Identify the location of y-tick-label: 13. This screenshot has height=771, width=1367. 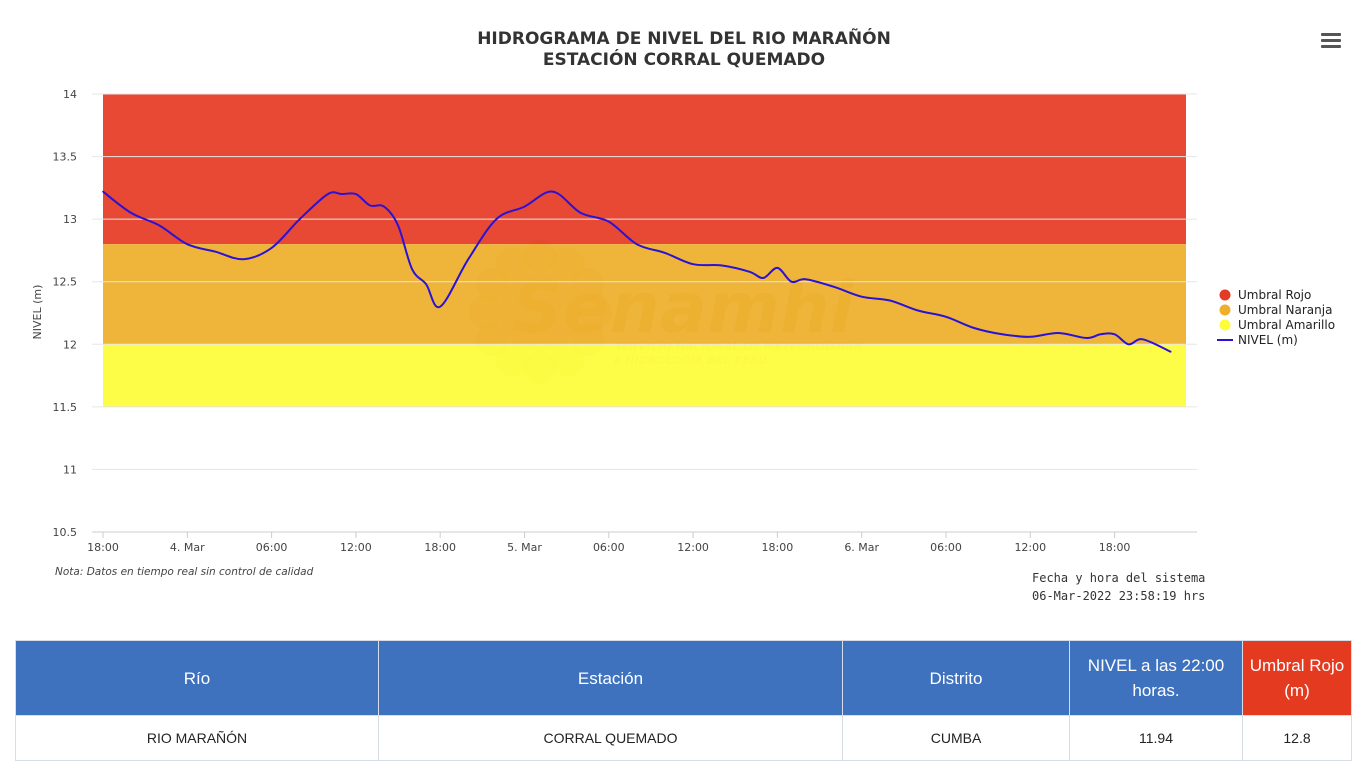
(70, 219).